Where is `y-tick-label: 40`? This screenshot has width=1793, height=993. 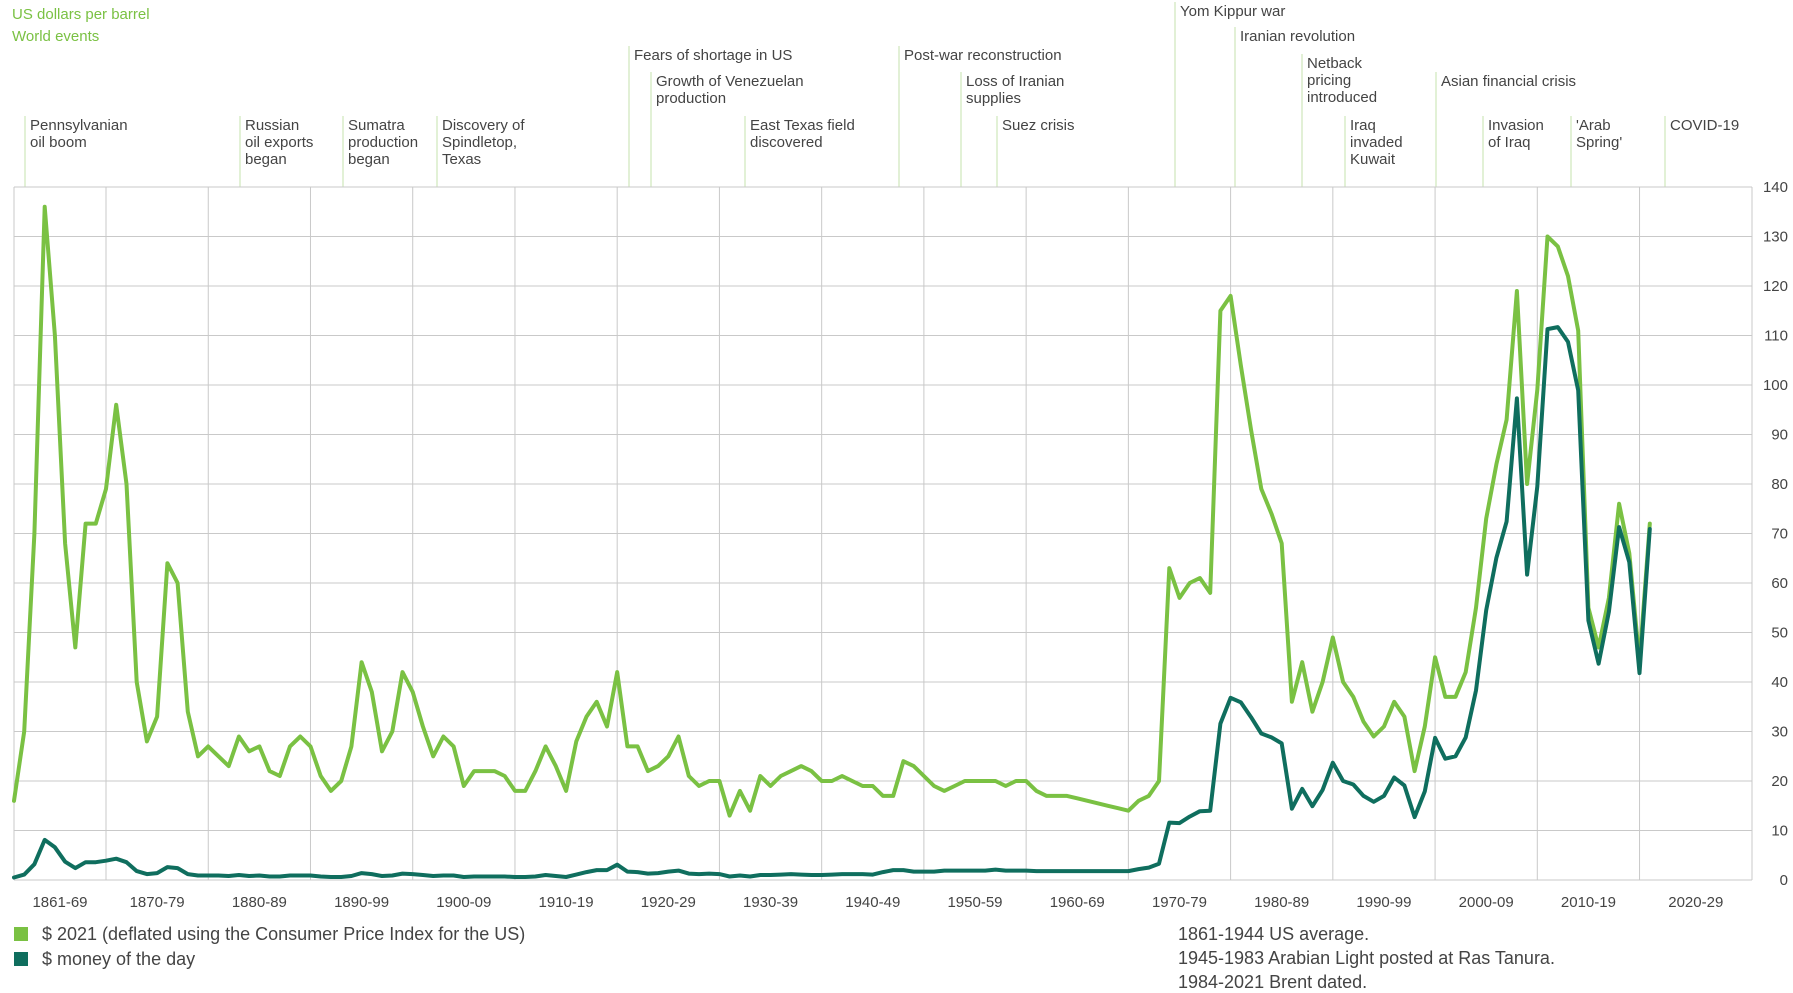 y-tick-label: 40 is located at coordinates (1779, 682).